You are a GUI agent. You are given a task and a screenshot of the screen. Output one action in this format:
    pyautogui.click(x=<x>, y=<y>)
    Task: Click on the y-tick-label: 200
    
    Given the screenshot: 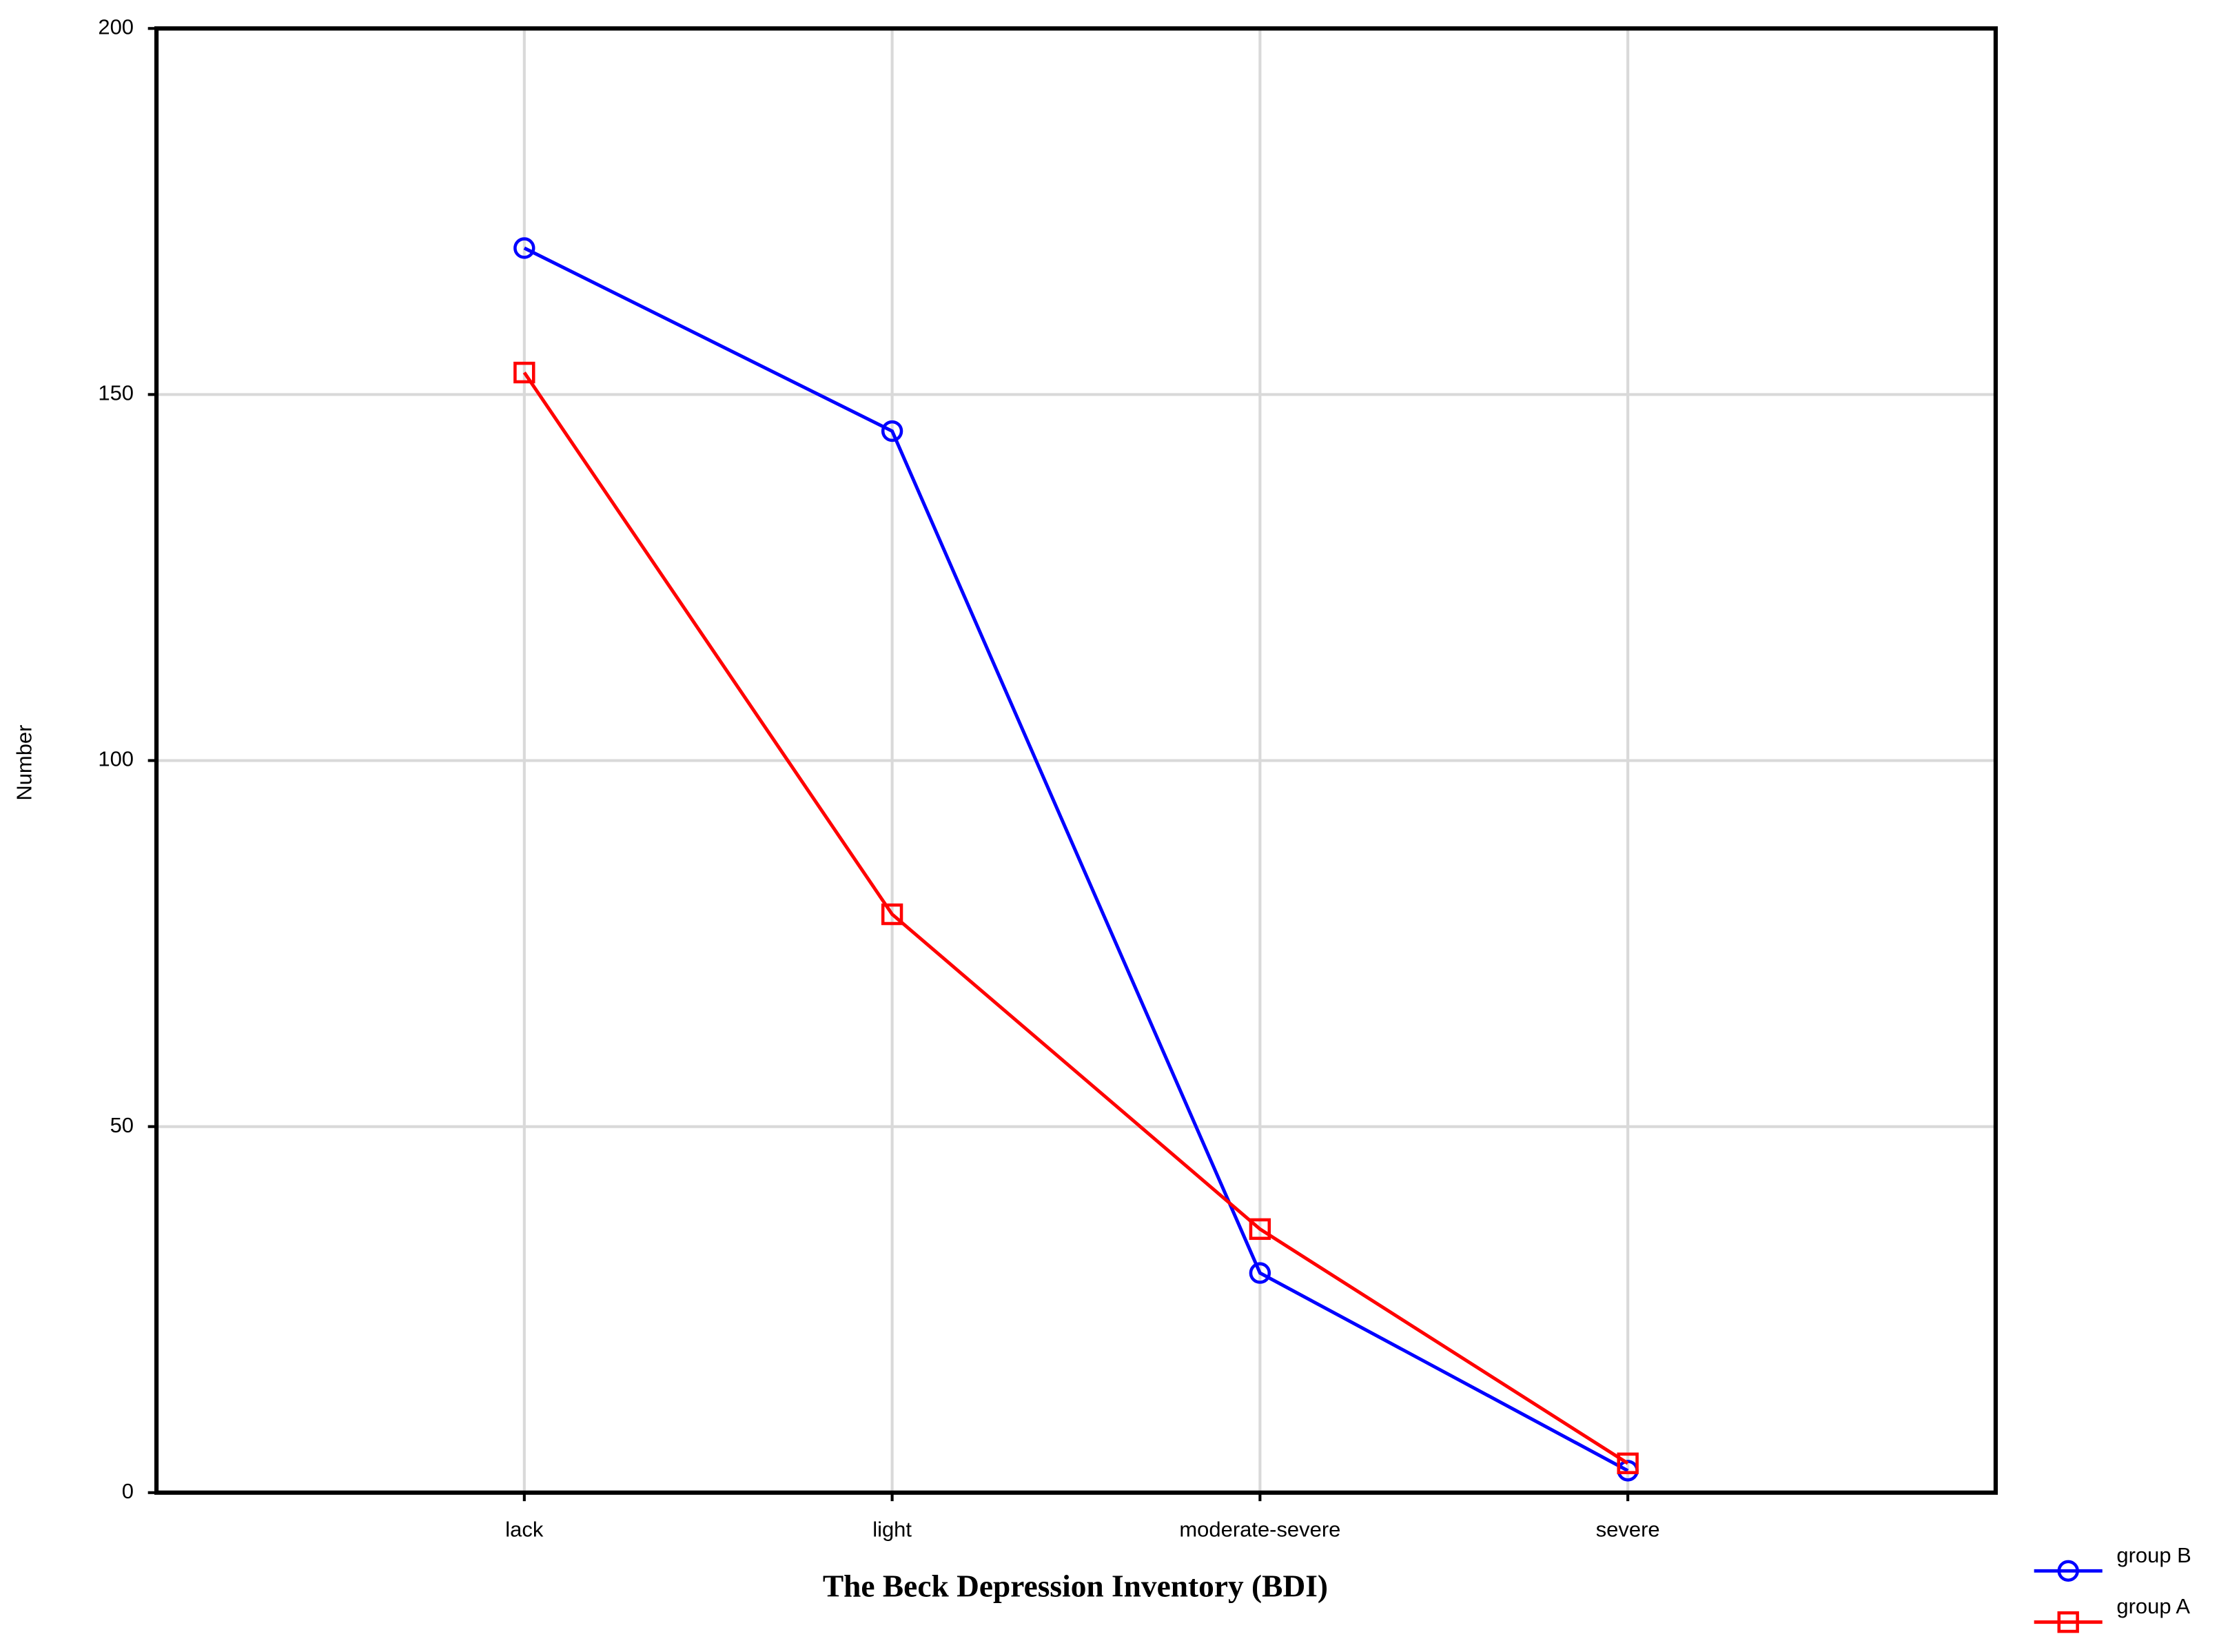 What is the action you would take?
    pyautogui.click(x=116, y=27)
    